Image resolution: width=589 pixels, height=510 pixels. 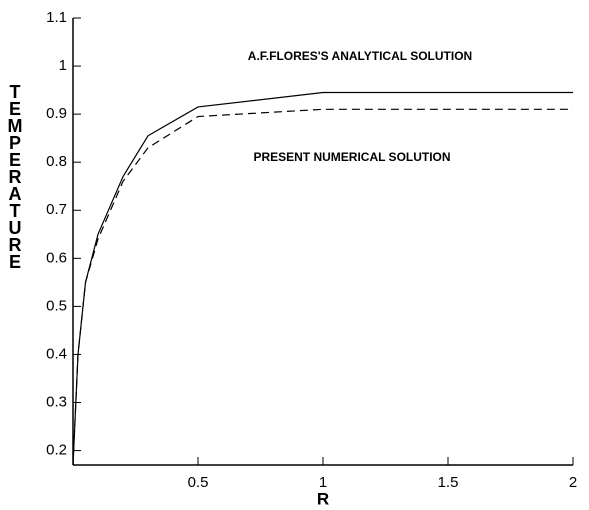 What do you see at coordinates (323, 482) in the screenshot?
I see `x-tick-label: 1` at bounding box center [323, 482].